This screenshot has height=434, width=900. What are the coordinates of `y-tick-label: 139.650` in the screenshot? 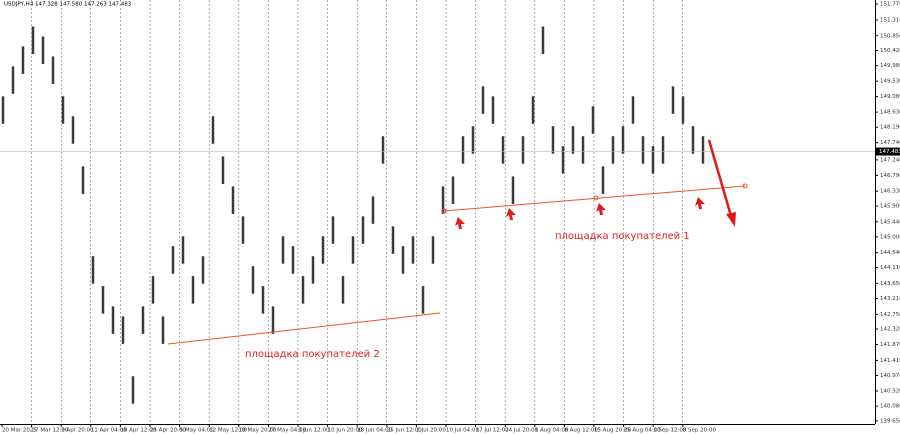 It's located at (890, 421).